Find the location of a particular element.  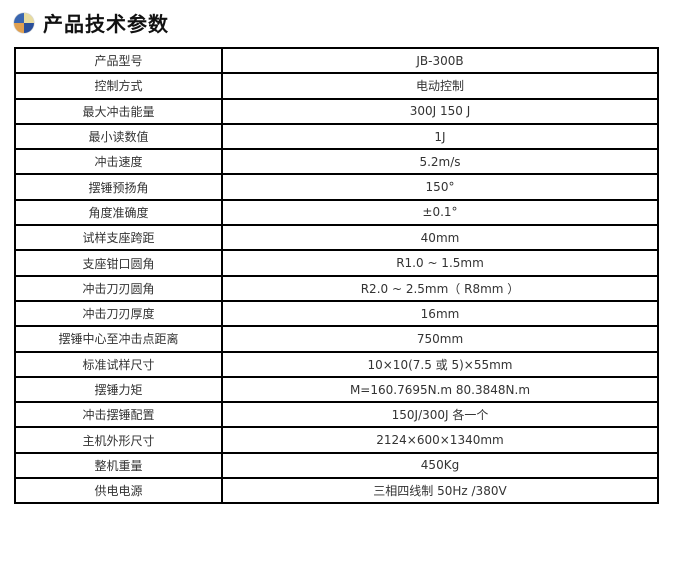

table-row: 供电电源 三相四线制 50Hz /380V is located at coordinates (336, 491).